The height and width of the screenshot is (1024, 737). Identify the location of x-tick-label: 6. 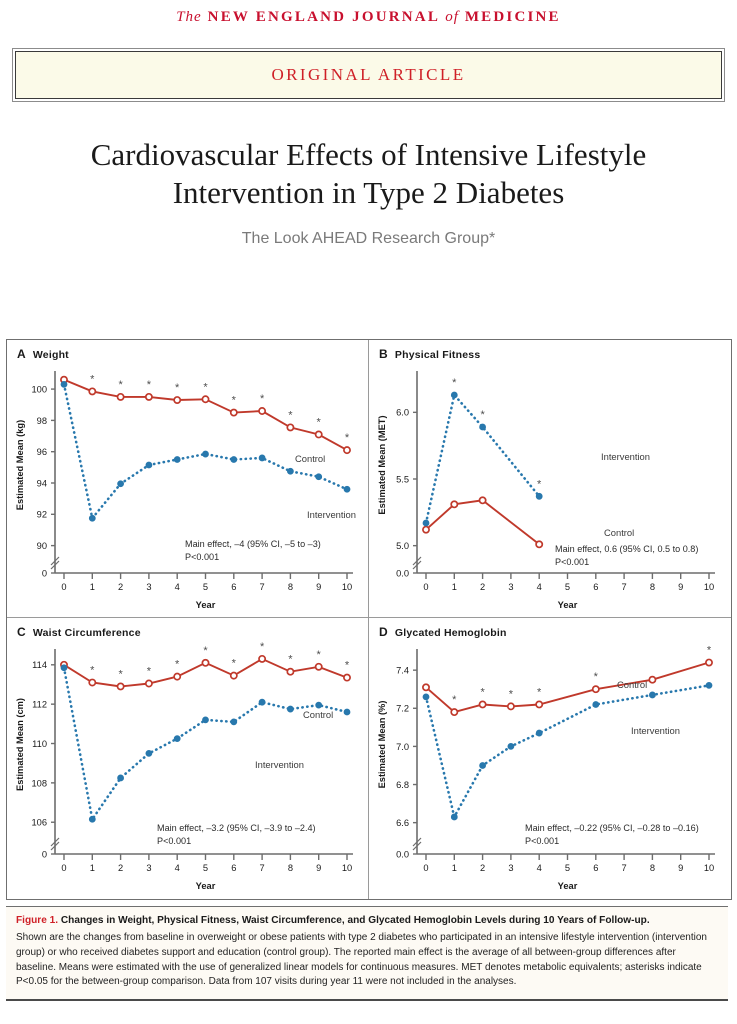
(595, 868).